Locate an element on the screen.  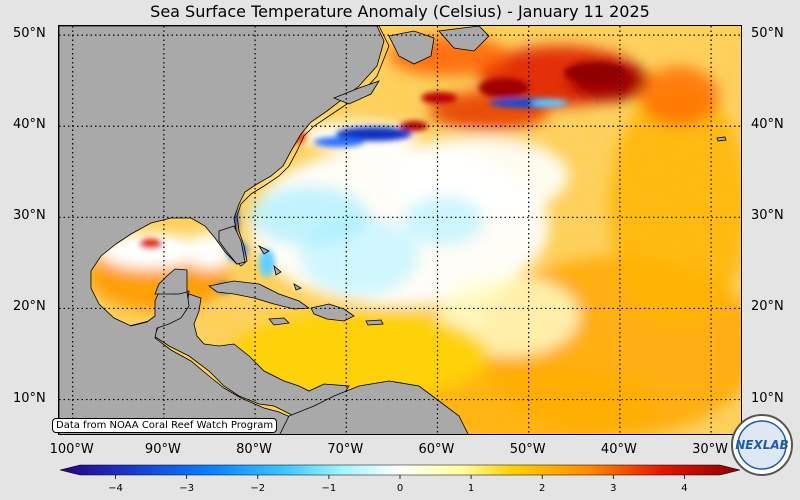
colorbar-tick-label: −4 is located at coordinates (115, 488).